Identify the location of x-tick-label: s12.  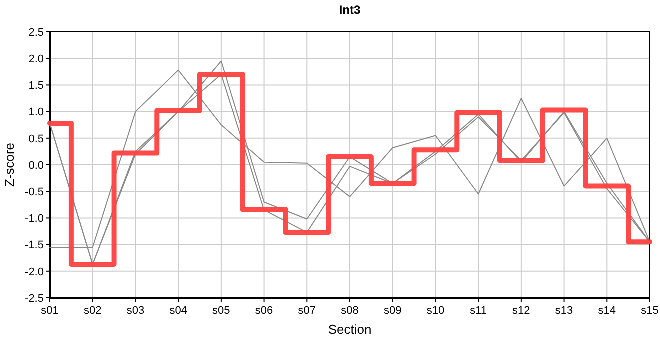
(521, 311).